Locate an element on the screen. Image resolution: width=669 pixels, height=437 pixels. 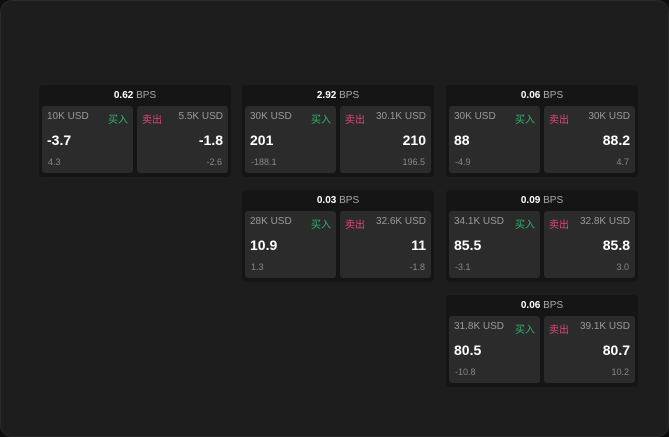
sell-pane: 卖出 39.1K USD 80.7 10.2 is located at coordinates (589, 349).